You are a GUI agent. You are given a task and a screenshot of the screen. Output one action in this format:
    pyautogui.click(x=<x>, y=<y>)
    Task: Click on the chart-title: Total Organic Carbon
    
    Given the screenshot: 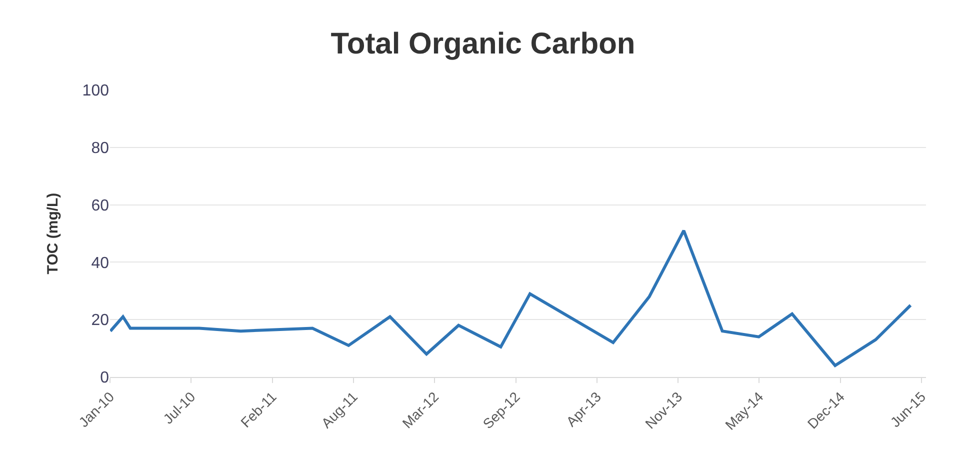 What is the action you would take?
    pyautogui.click(x=483, y=44)
    